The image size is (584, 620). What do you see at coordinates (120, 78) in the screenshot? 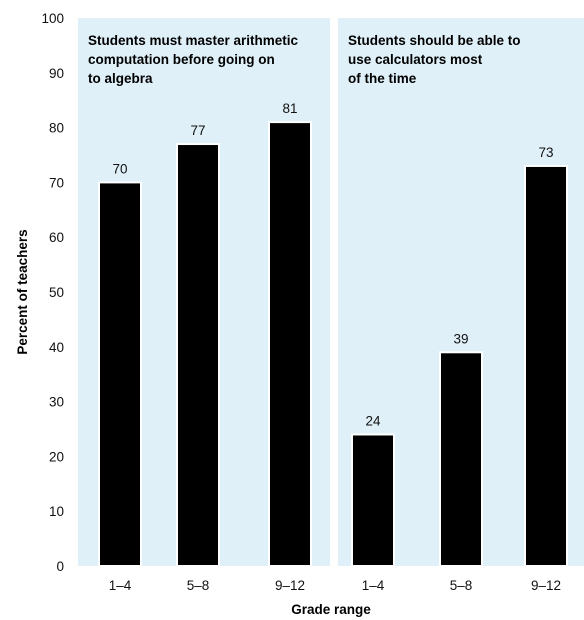
I see `panel-title-line: to algebra` at bounding box center [120, 78].